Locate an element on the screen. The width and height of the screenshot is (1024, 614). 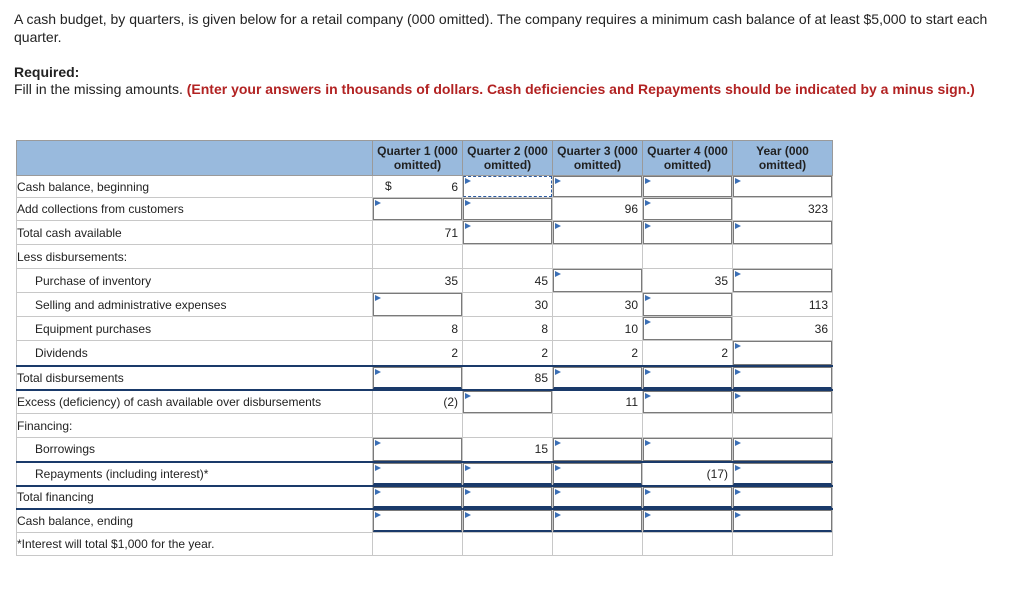
amount-value: 71 is located at coordinates (417, 232).